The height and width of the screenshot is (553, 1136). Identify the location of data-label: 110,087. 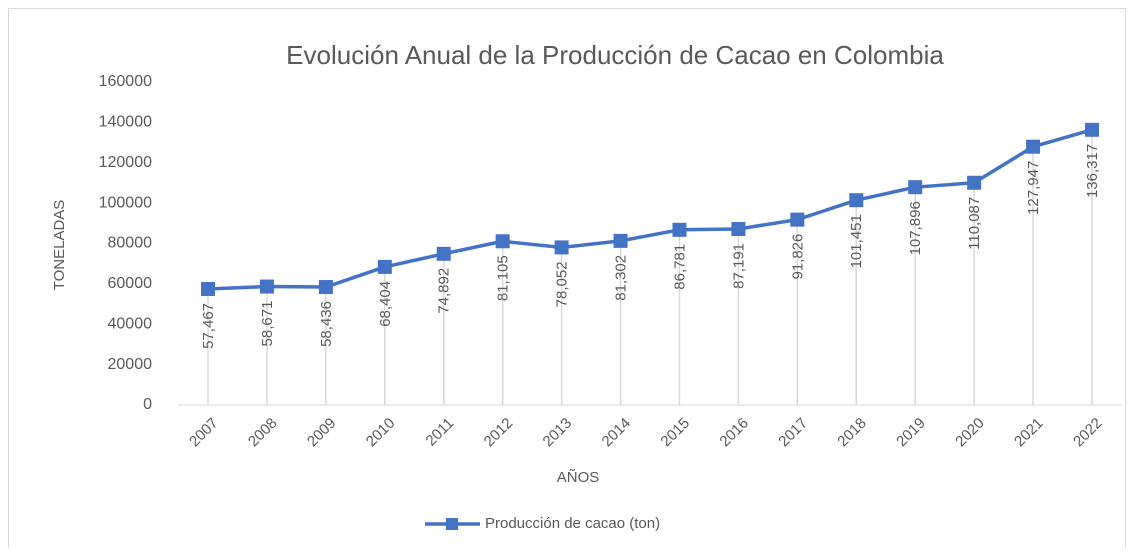
(974, 223).